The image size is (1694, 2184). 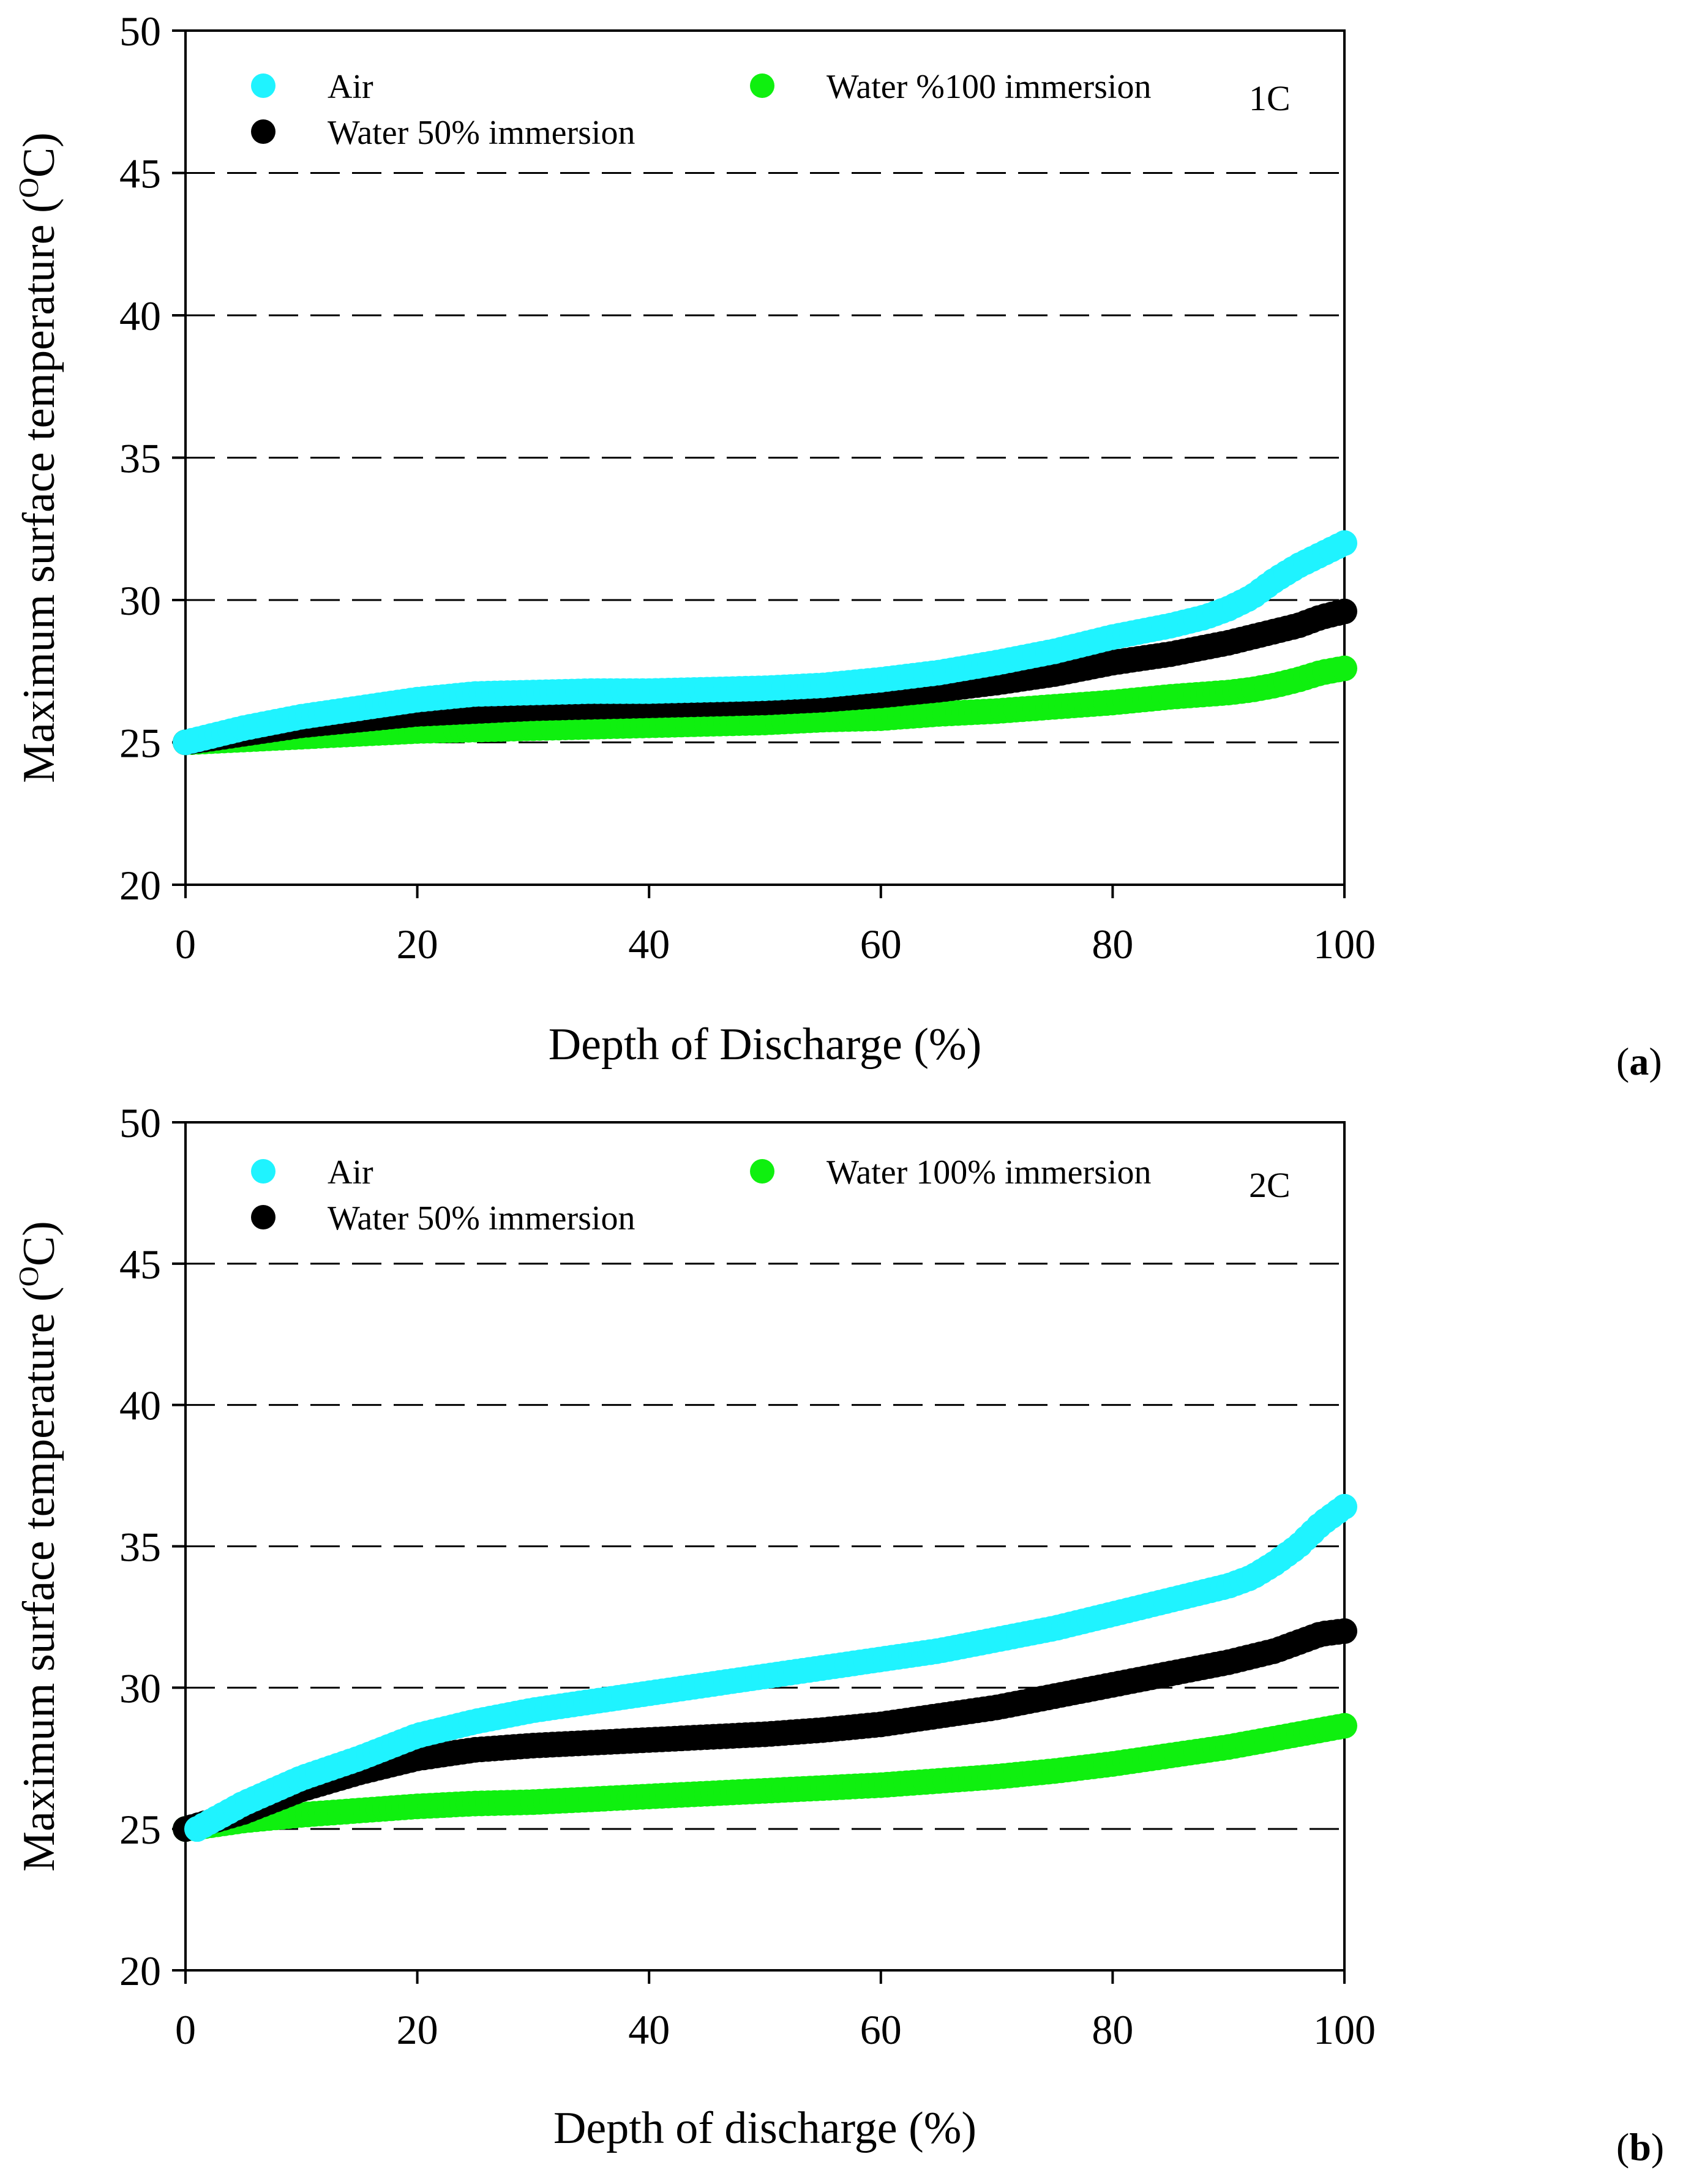 I want to click on panel-label-letter: a, so click(x=1639, y=1061).